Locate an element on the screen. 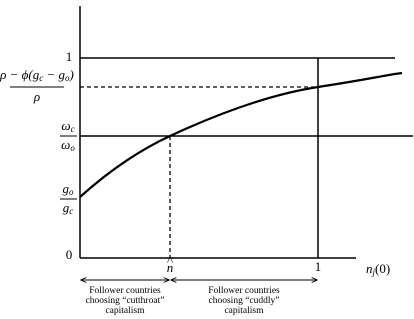  ratio-denominator: ρ is located at coordinates (36, 96).